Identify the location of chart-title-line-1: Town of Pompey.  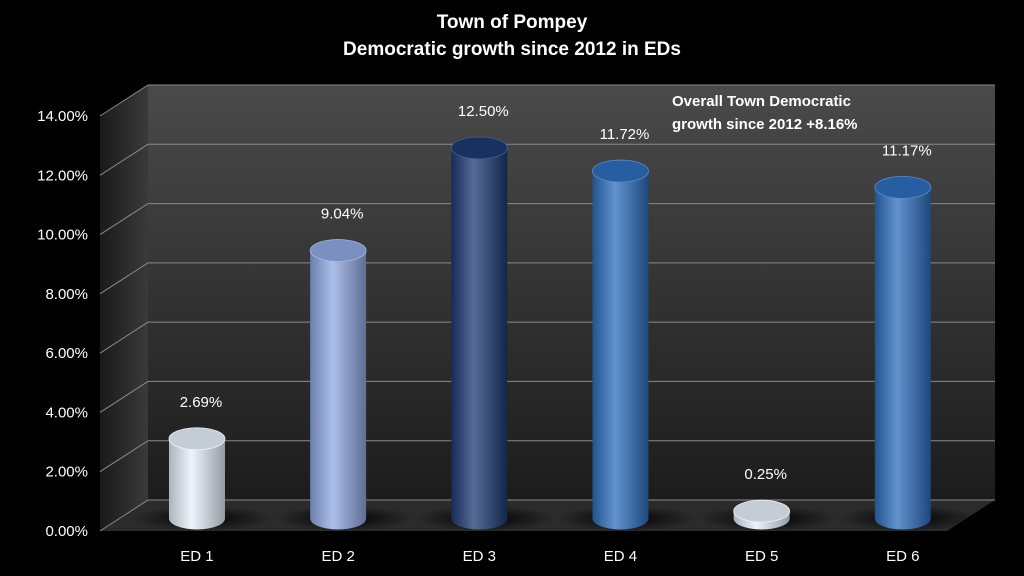
(512, 22).